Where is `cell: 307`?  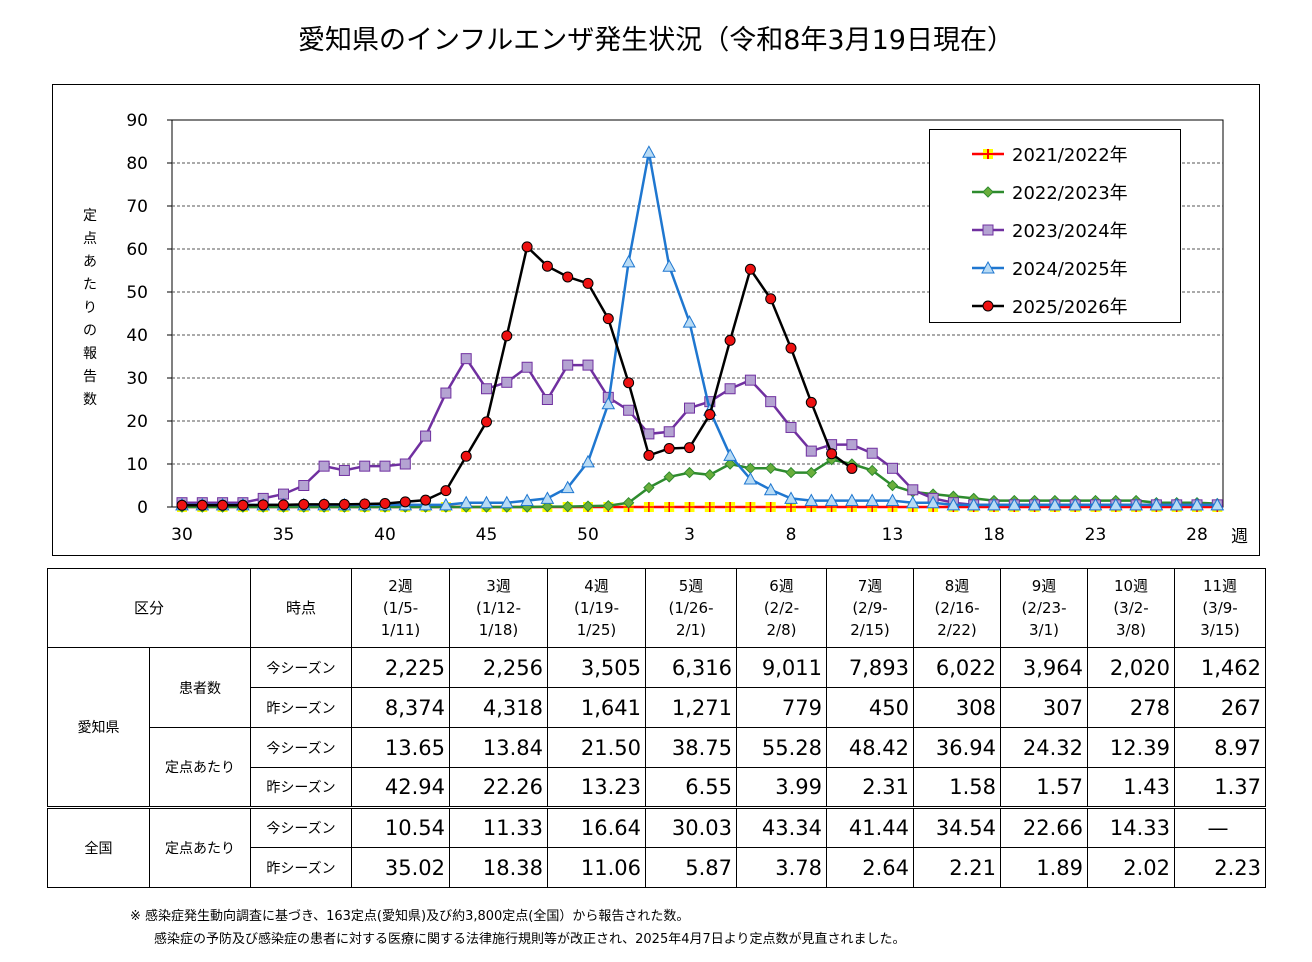 cell: 307 is located at coordinates (1044, 707).